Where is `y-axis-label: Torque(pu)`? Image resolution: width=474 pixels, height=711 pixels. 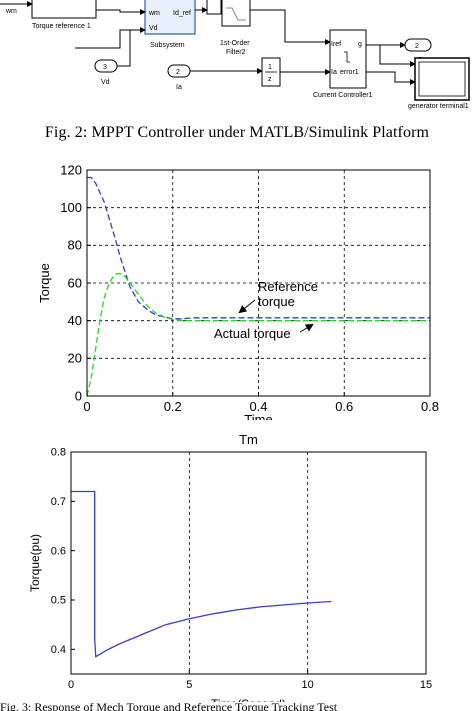 y-axis-label: Torque(pu) is located at coordinates (35, 563).